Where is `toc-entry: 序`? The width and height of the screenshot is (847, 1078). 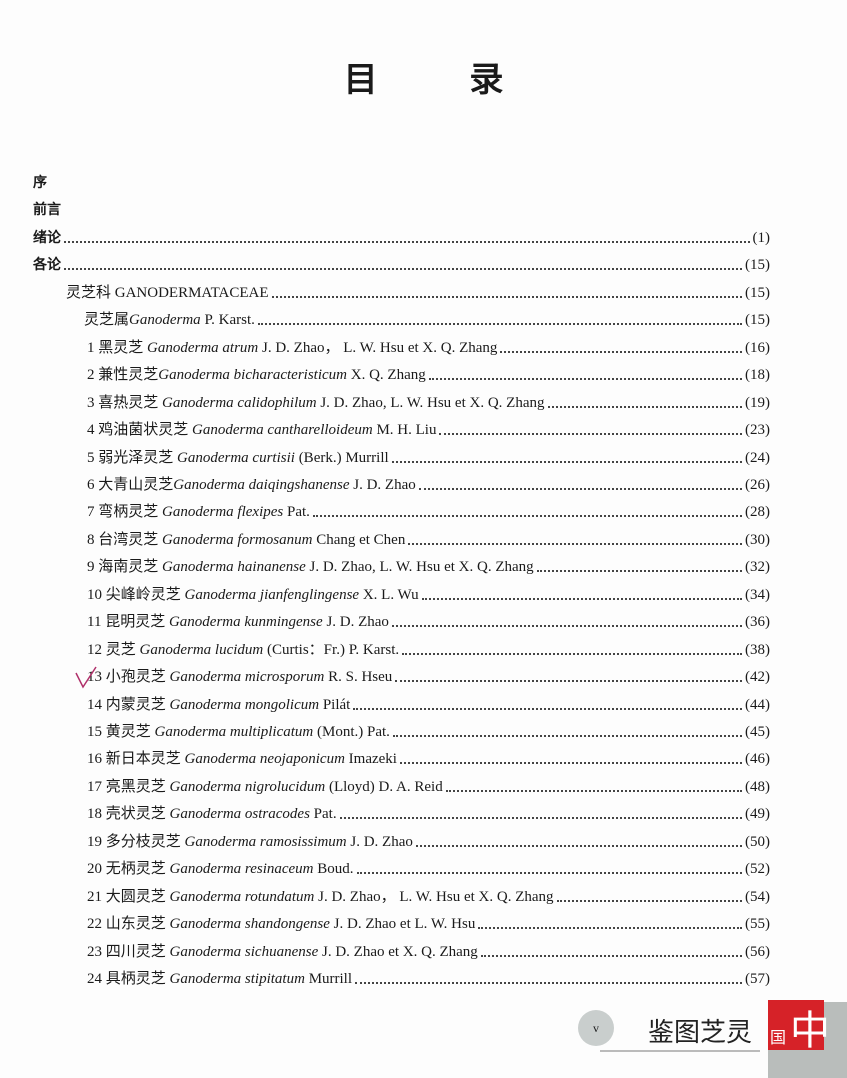
toc-entry: 序 is located at coordinates (40, 183).